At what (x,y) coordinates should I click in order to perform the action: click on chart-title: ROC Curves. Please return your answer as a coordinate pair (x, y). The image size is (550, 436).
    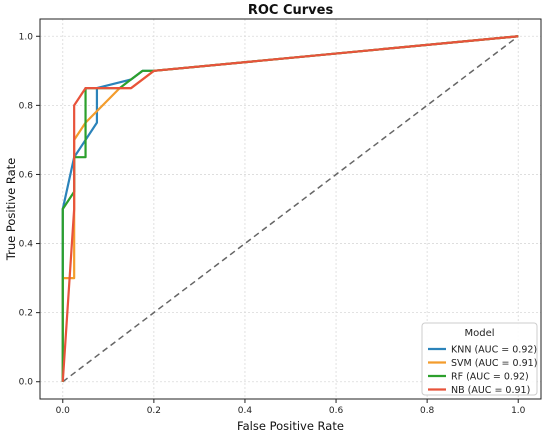
    Looking at the image, I should click on (291, 10).